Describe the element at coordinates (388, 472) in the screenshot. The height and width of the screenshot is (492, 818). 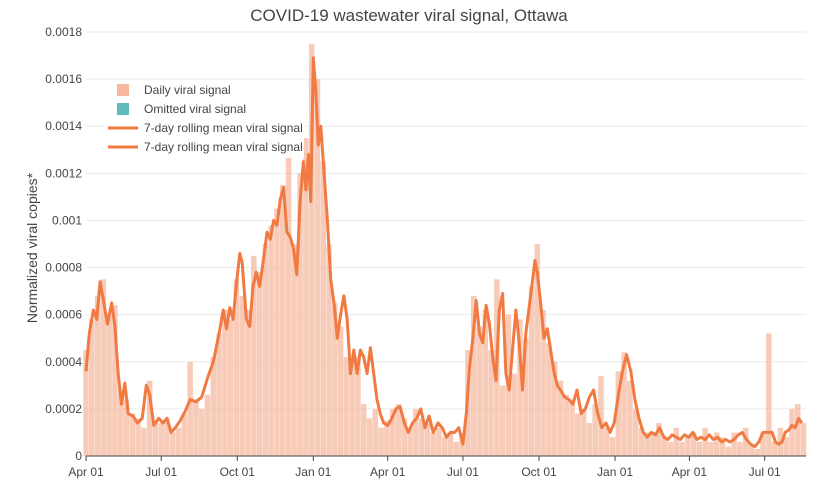
I see `x-tick-label: Apr 01` at that location.